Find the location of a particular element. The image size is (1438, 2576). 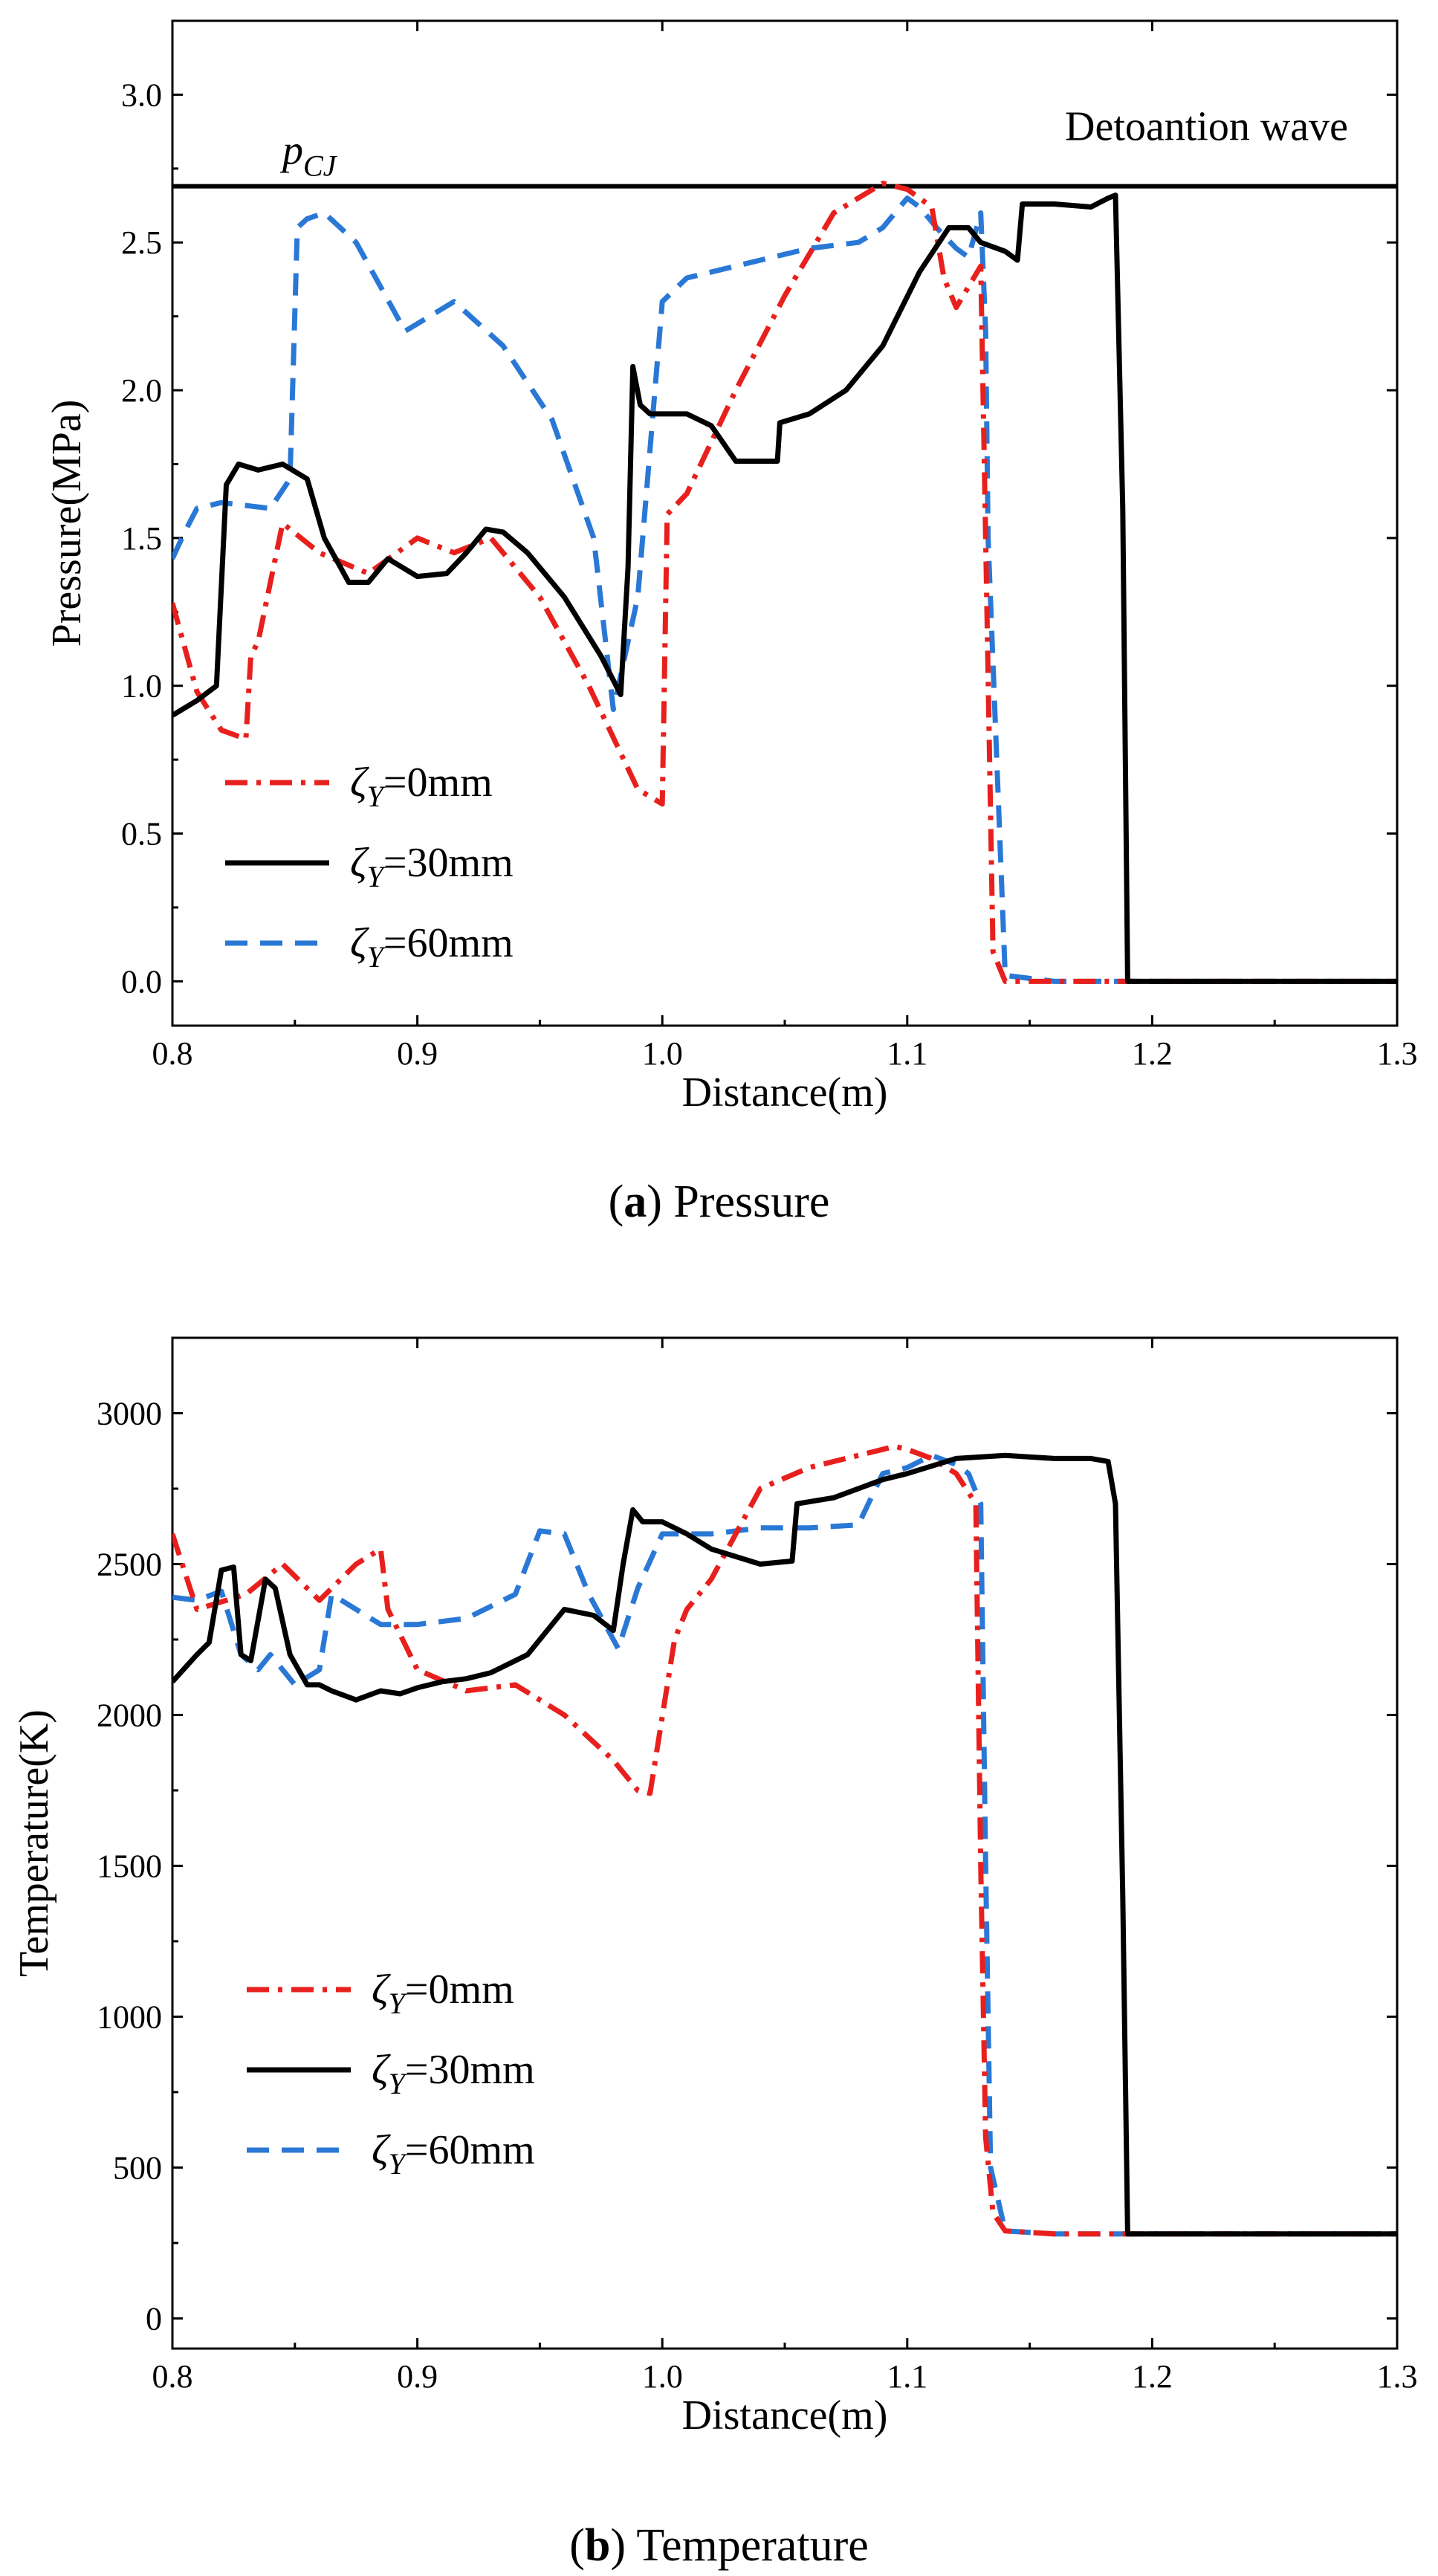

y-tick-label: 0.5 is located at coordinates (141, 834).